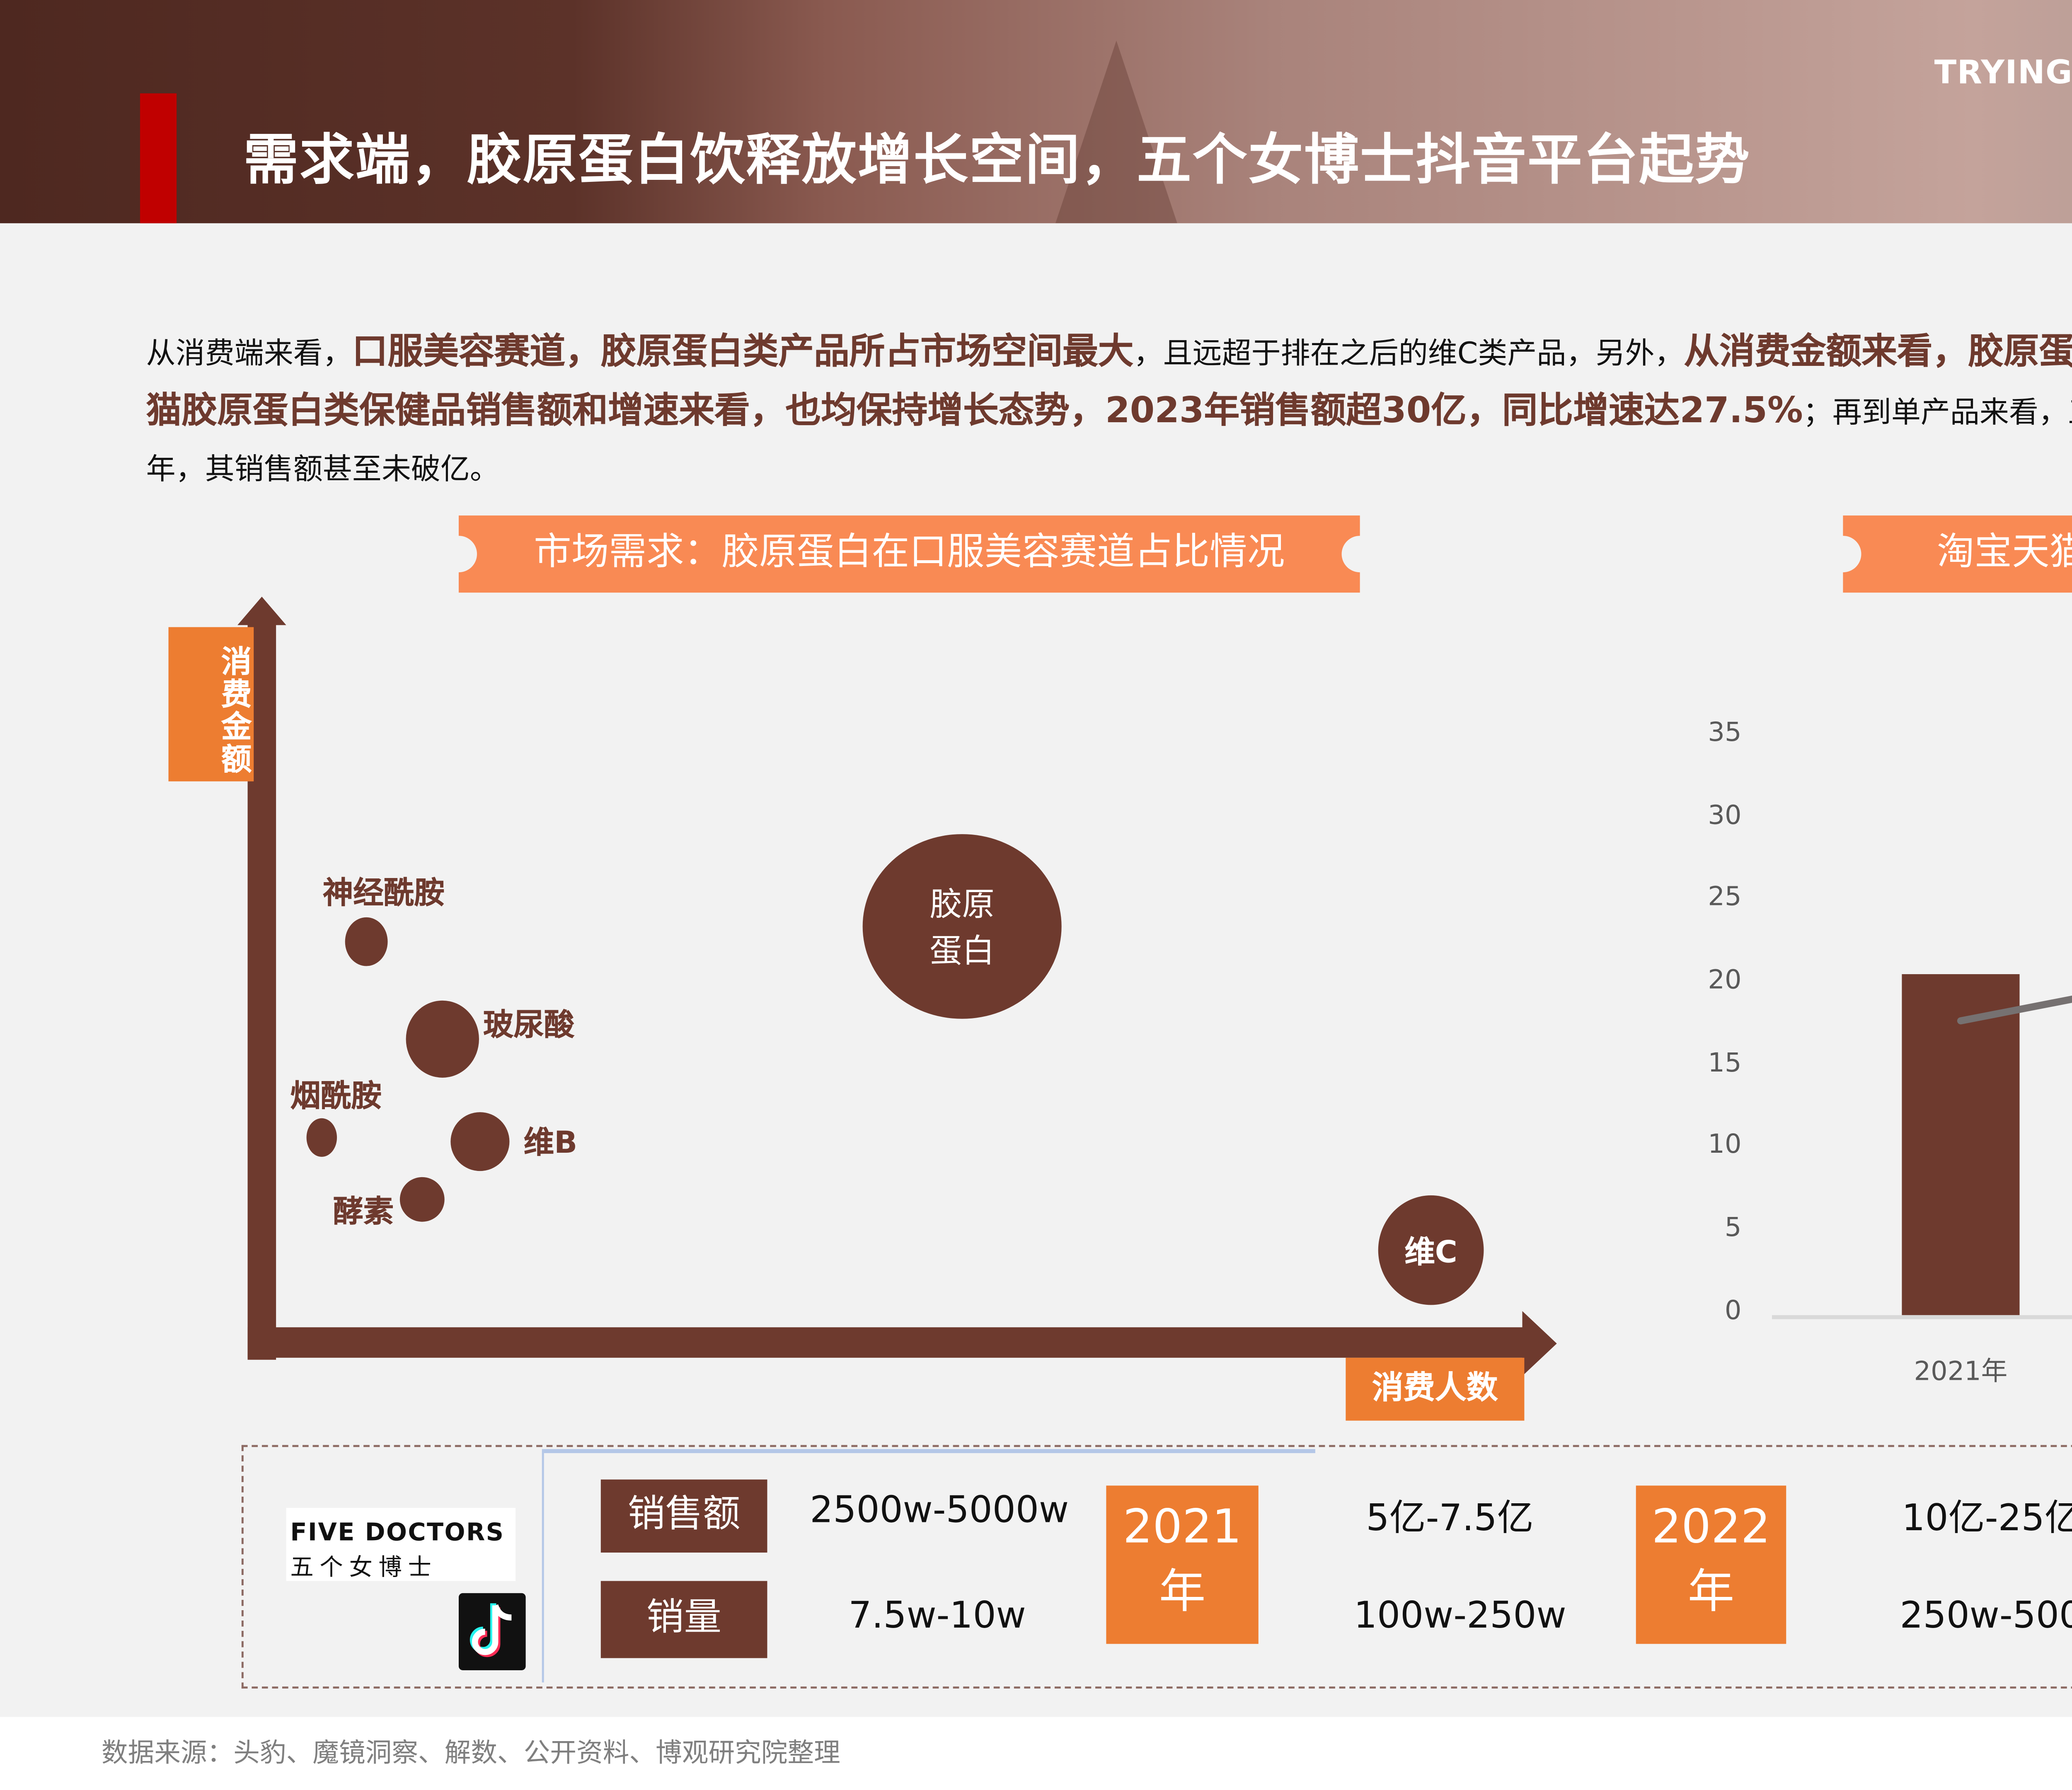  I want to click on brand-logo-cn: 五个女博士, so click(364, 1567).